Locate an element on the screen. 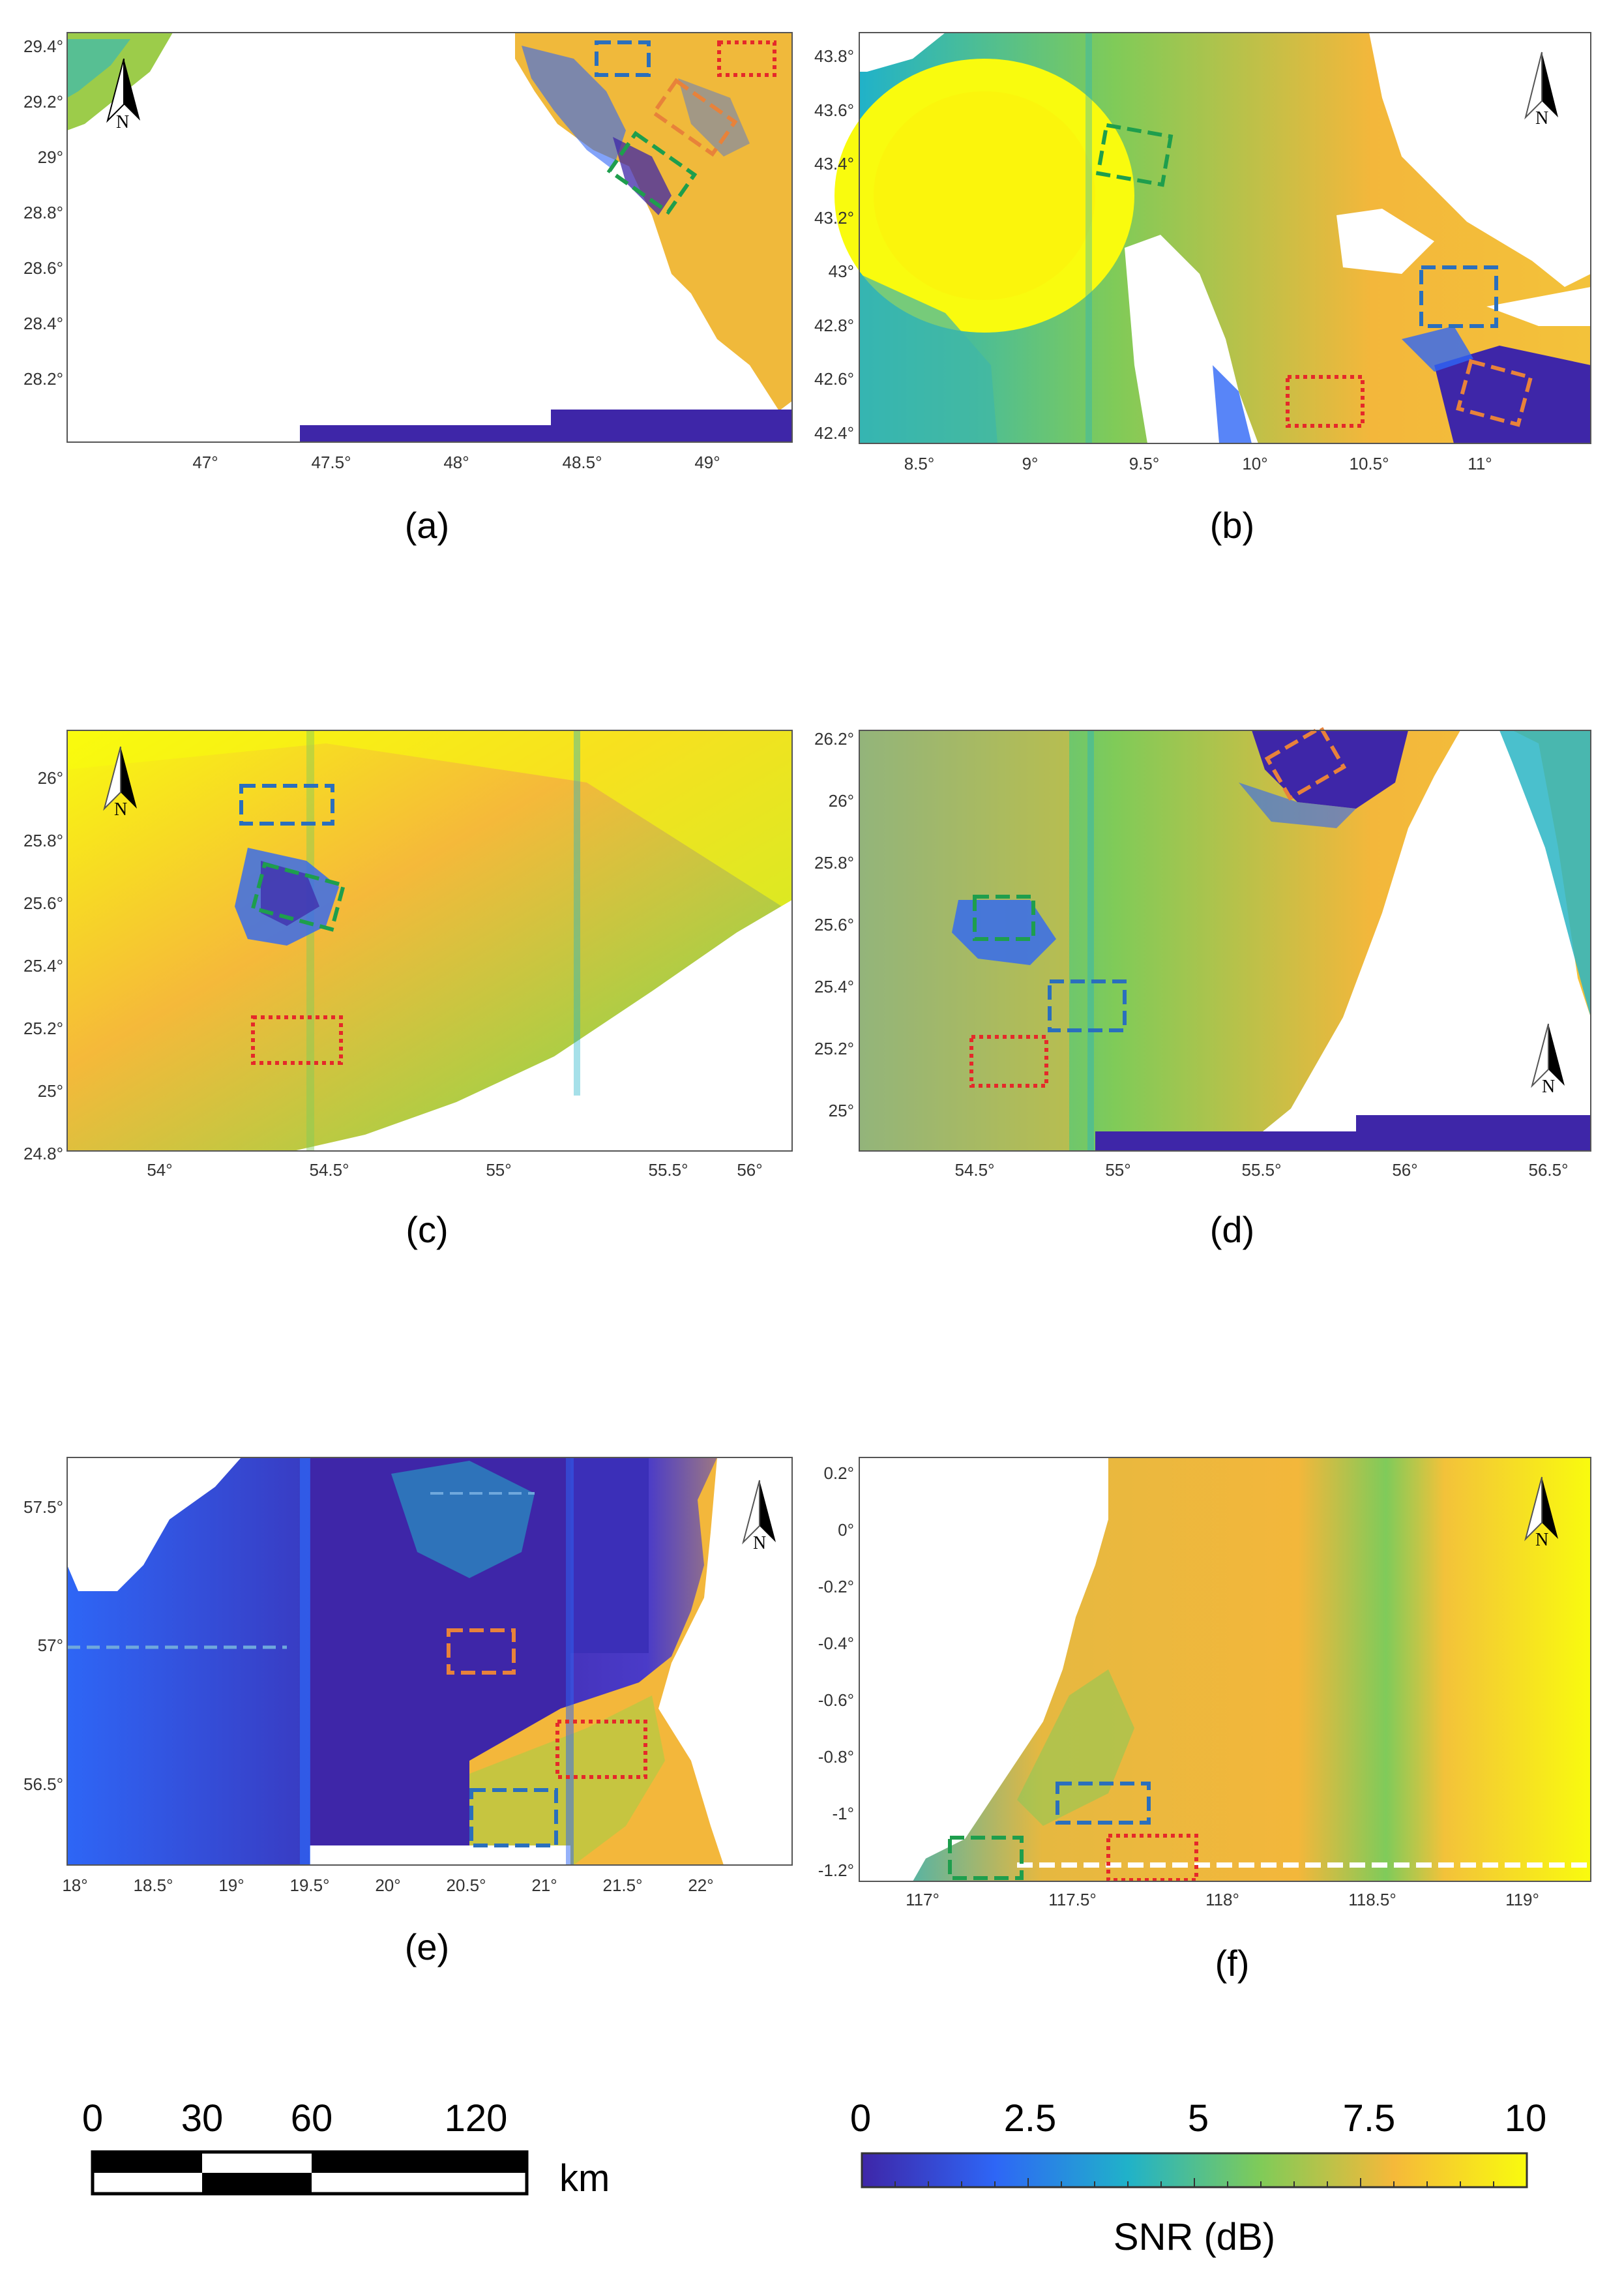  lon-tick: 117° is located at coordinates (922, 1899).